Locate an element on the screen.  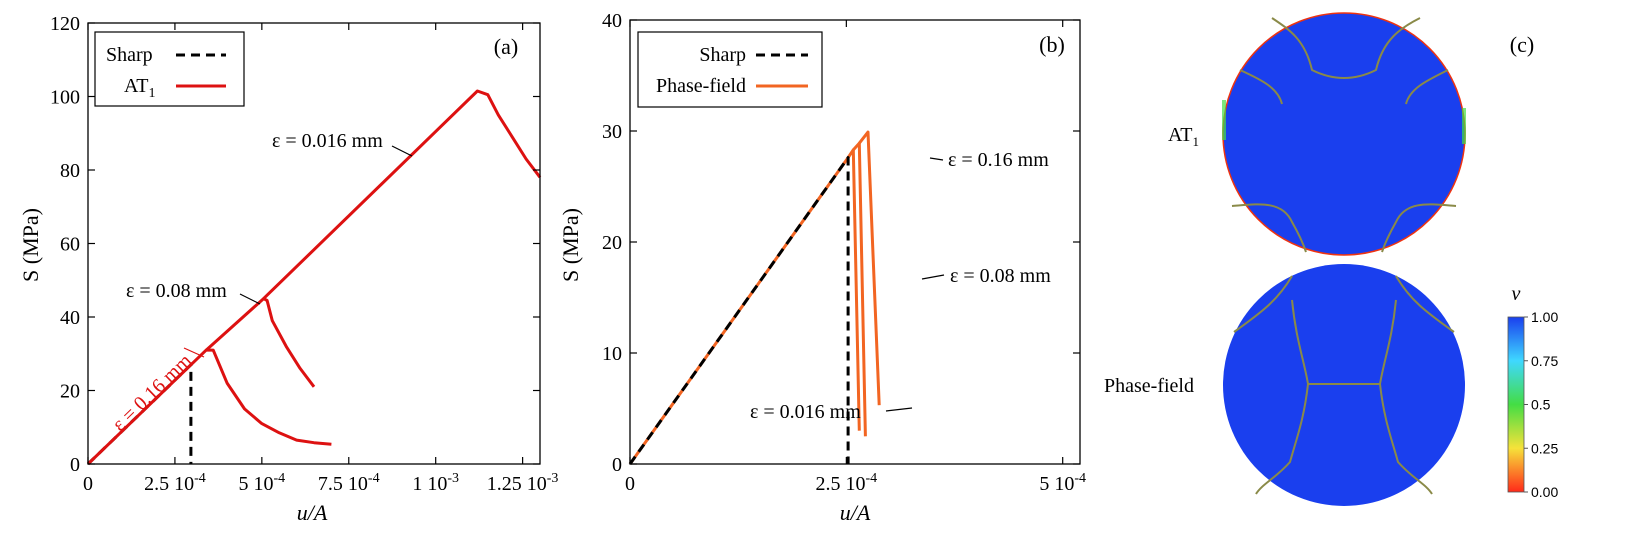
colorbar-title: v is located at coordinates (1516, 294).